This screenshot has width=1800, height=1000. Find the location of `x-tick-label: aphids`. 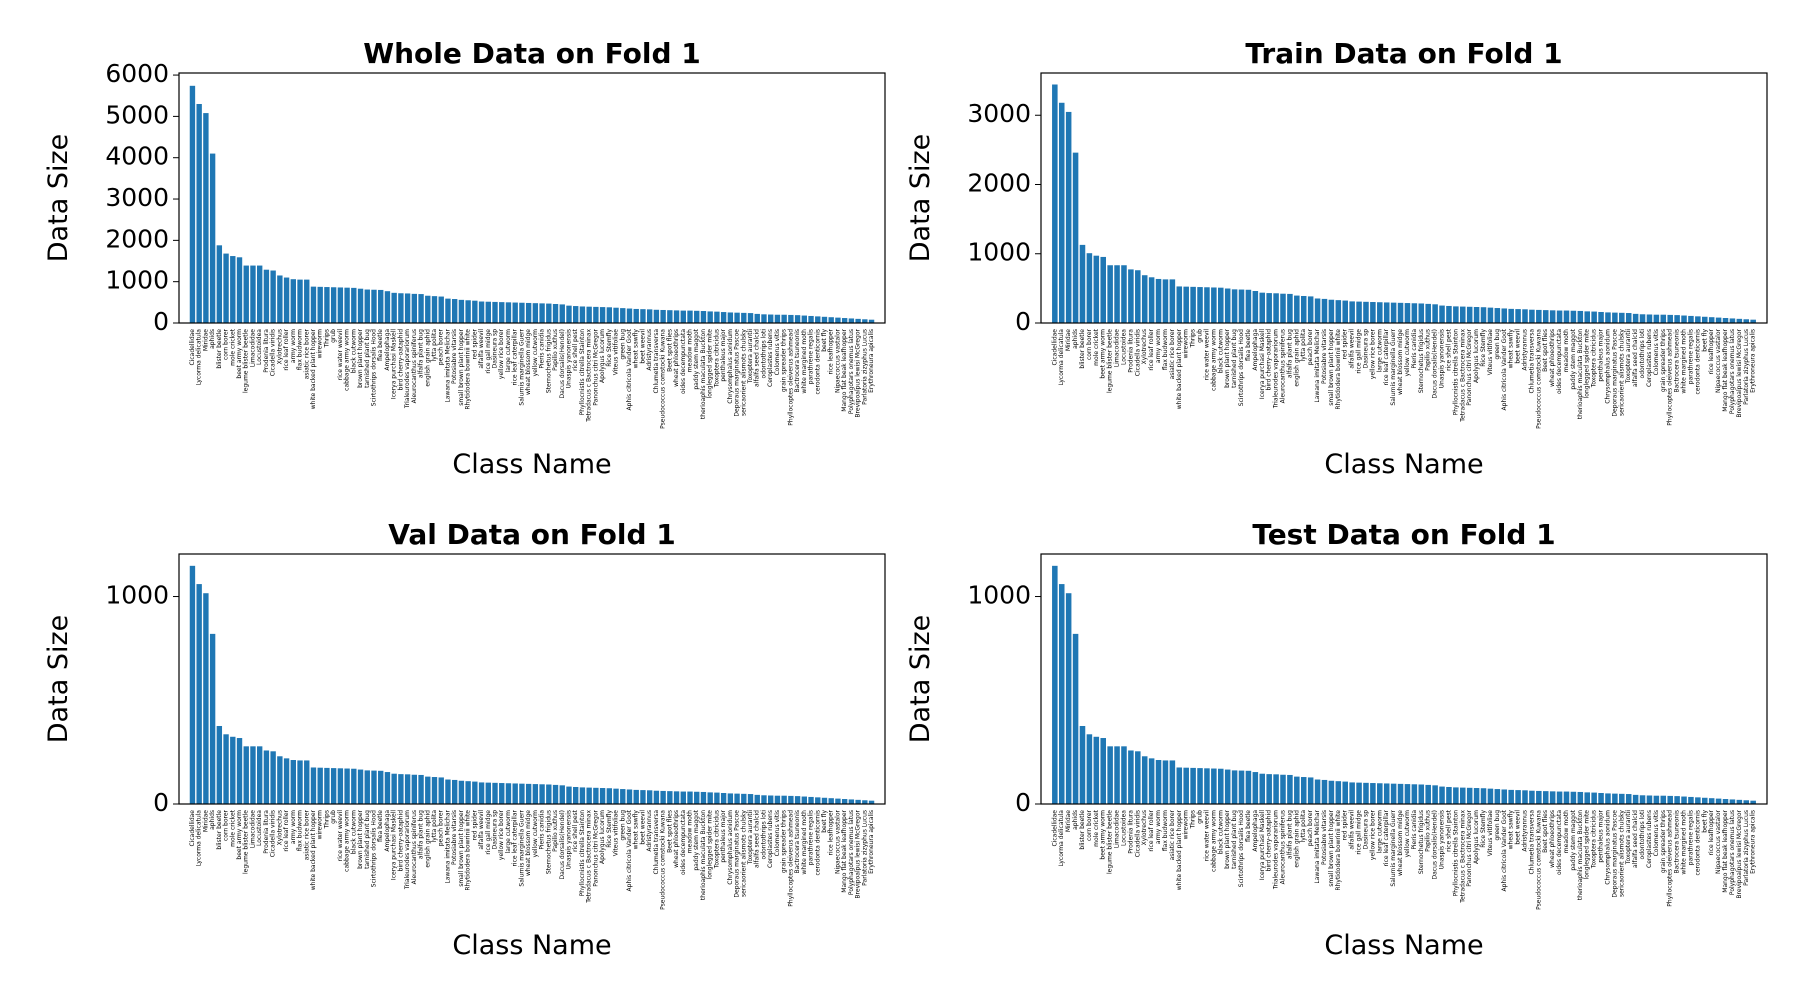

x-tick-label: aphids is located at coordinates (212, 339).